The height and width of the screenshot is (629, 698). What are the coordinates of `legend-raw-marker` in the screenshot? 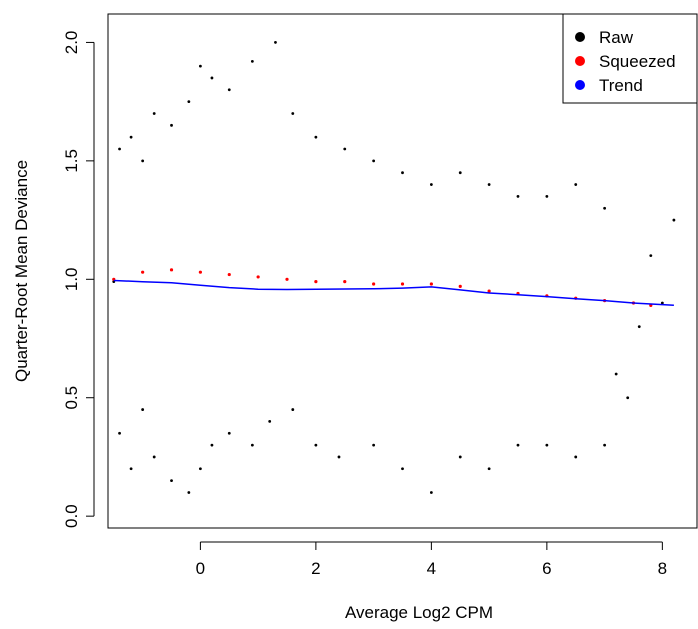 It's located at (580, 37).